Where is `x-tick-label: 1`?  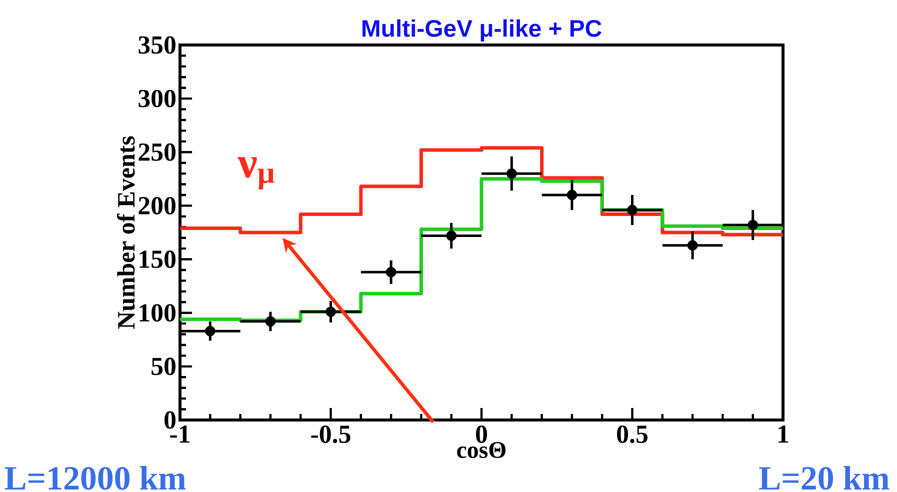
x-tick-label: 1 is located at coordinates (783, 434).